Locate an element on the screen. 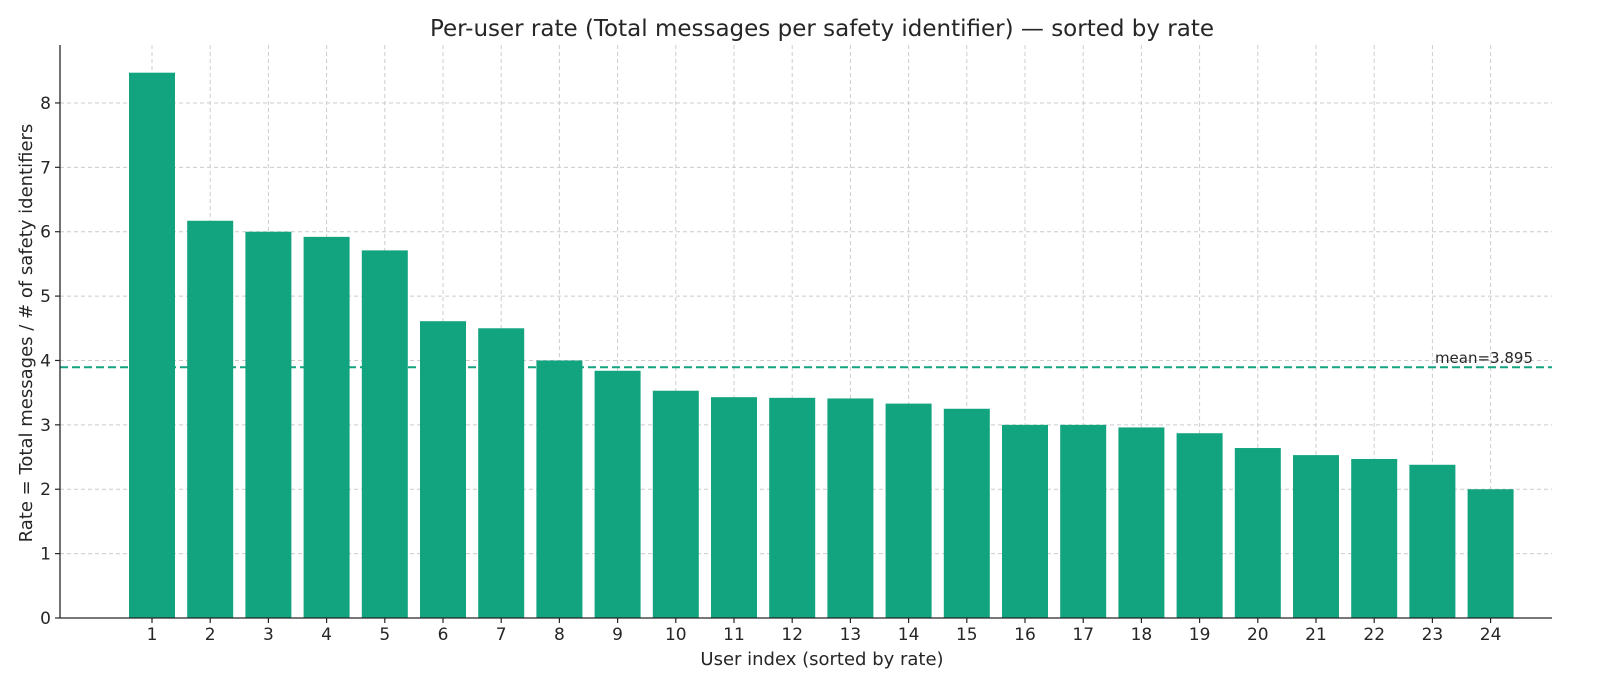  mean-label: mean=3.895 is located at coordinates (1484, 358).